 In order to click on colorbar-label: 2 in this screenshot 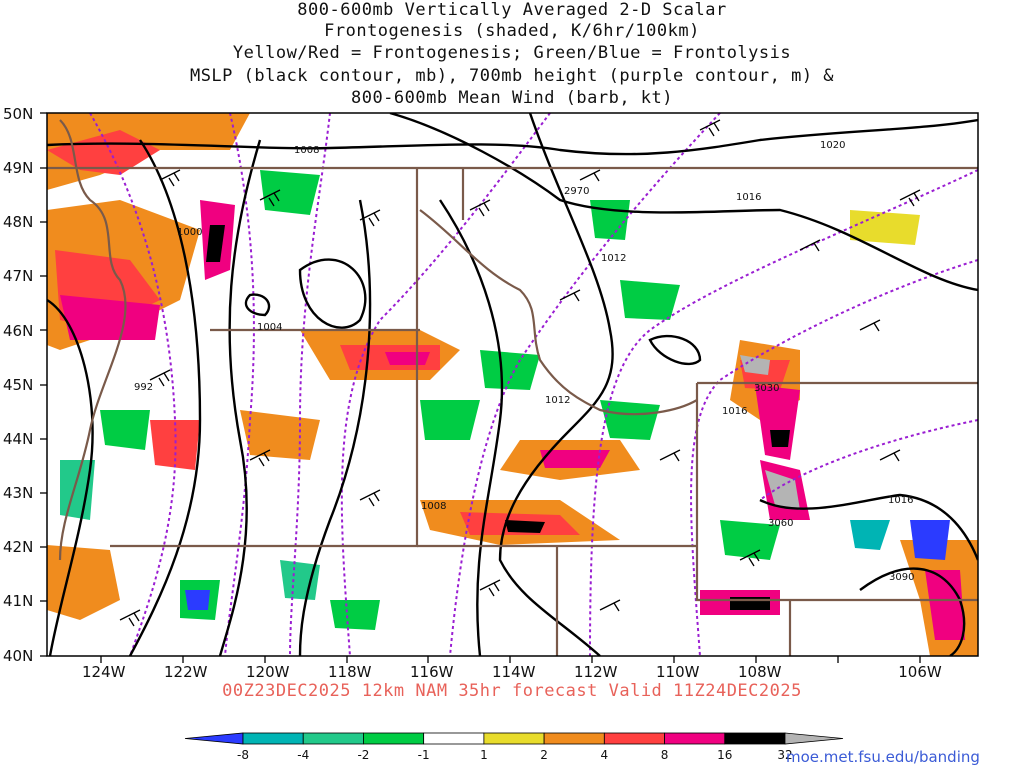, I will do `click(544, 755)`.